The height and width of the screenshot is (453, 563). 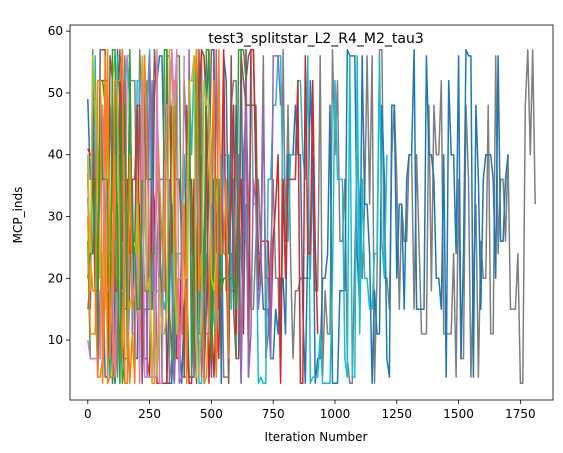 What do you see at coordinates (88, 414) in the screenshot?
I see `x-tick-label: 0` at bounding box center [88, 414].